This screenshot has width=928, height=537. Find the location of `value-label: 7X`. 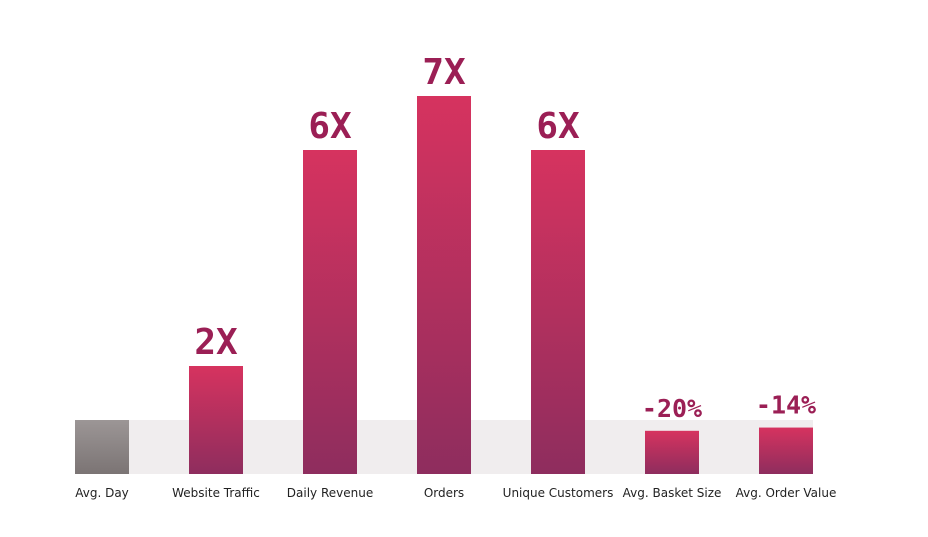

value-label: 7X is located at coordinates (444, 72).